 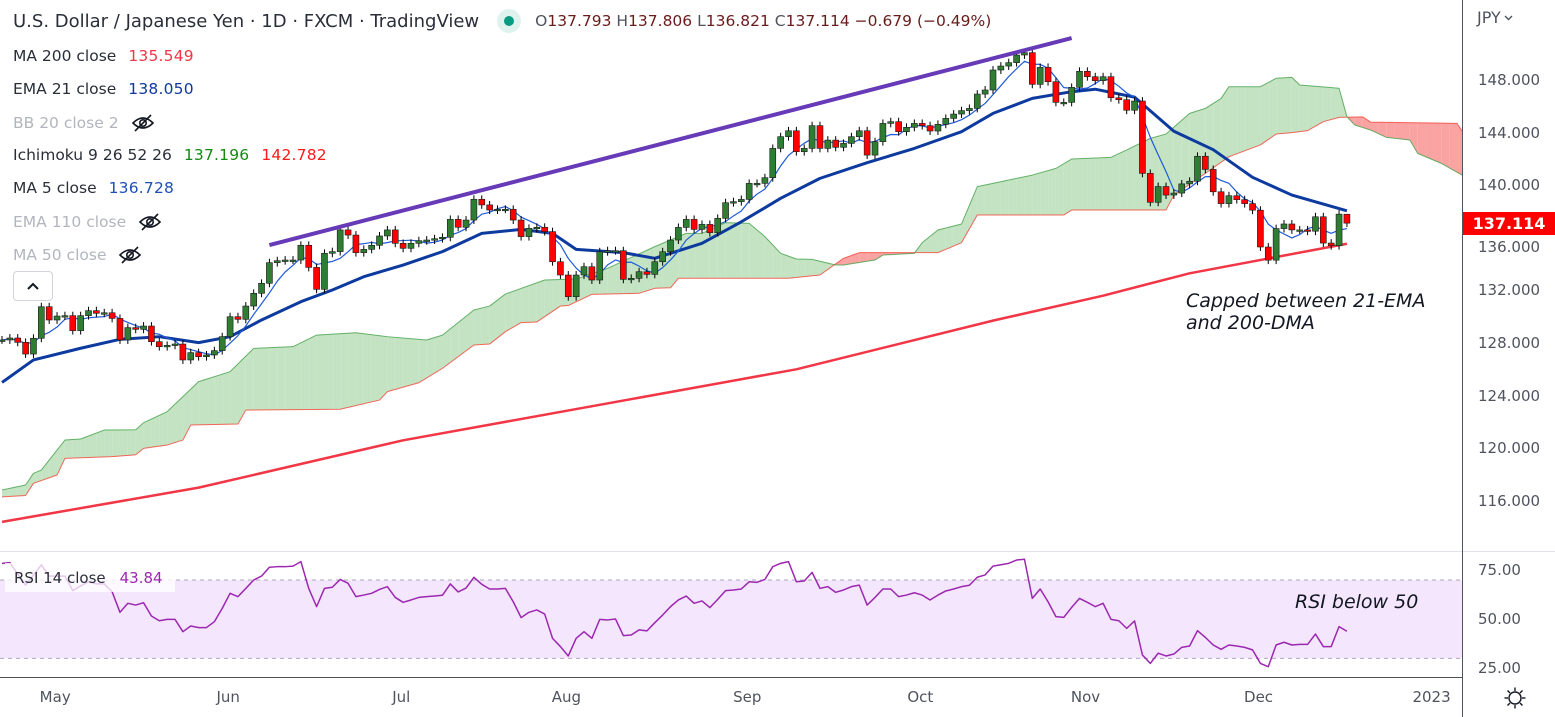 I want to click on legend-row: Ichimoku 9 26 52 26 137.196 142.782, so click(x=170, y=155).